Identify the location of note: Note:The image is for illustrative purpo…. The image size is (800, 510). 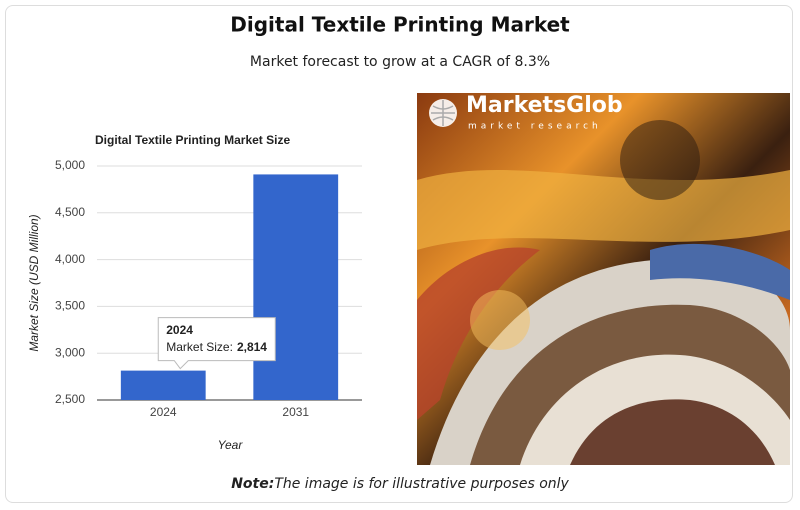
(400, 484).